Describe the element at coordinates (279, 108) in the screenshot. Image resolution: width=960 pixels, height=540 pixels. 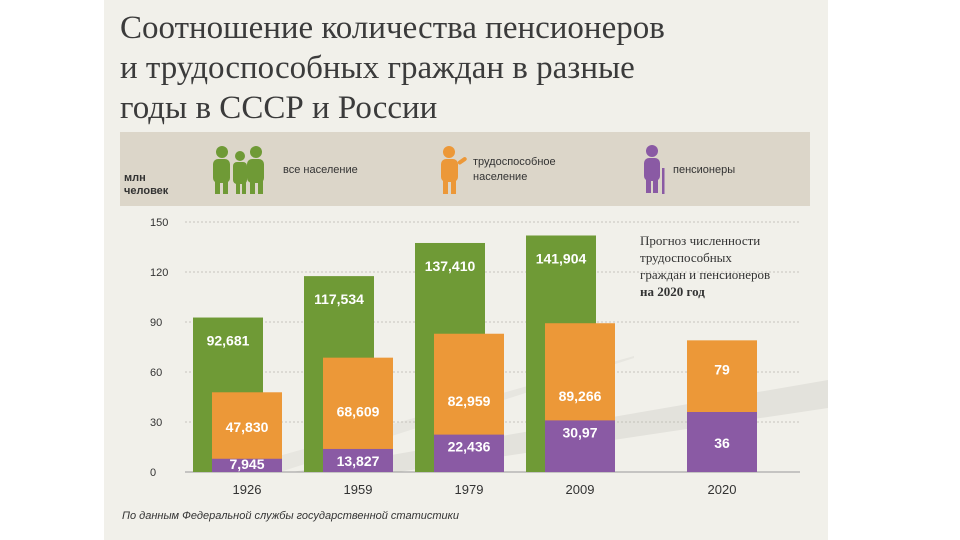
I see `title-line: годы в СССР и России` at that location.